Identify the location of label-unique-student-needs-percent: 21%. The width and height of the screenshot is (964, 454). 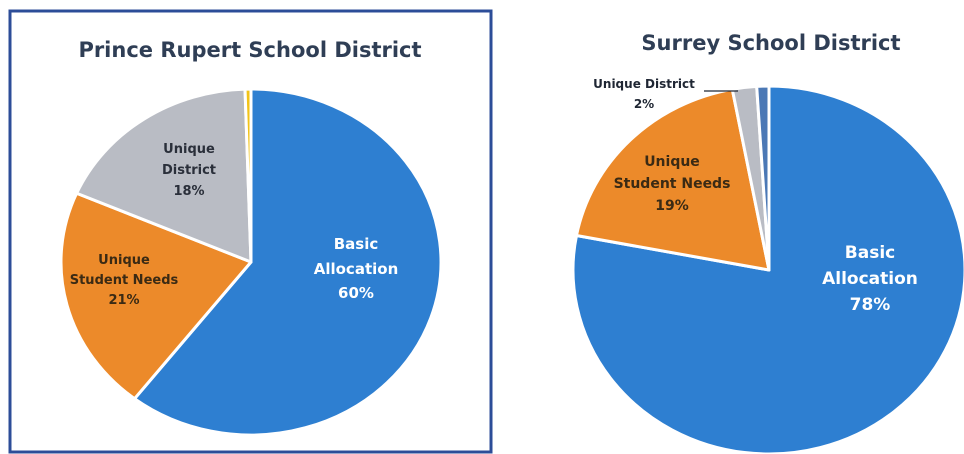
(123, 300).